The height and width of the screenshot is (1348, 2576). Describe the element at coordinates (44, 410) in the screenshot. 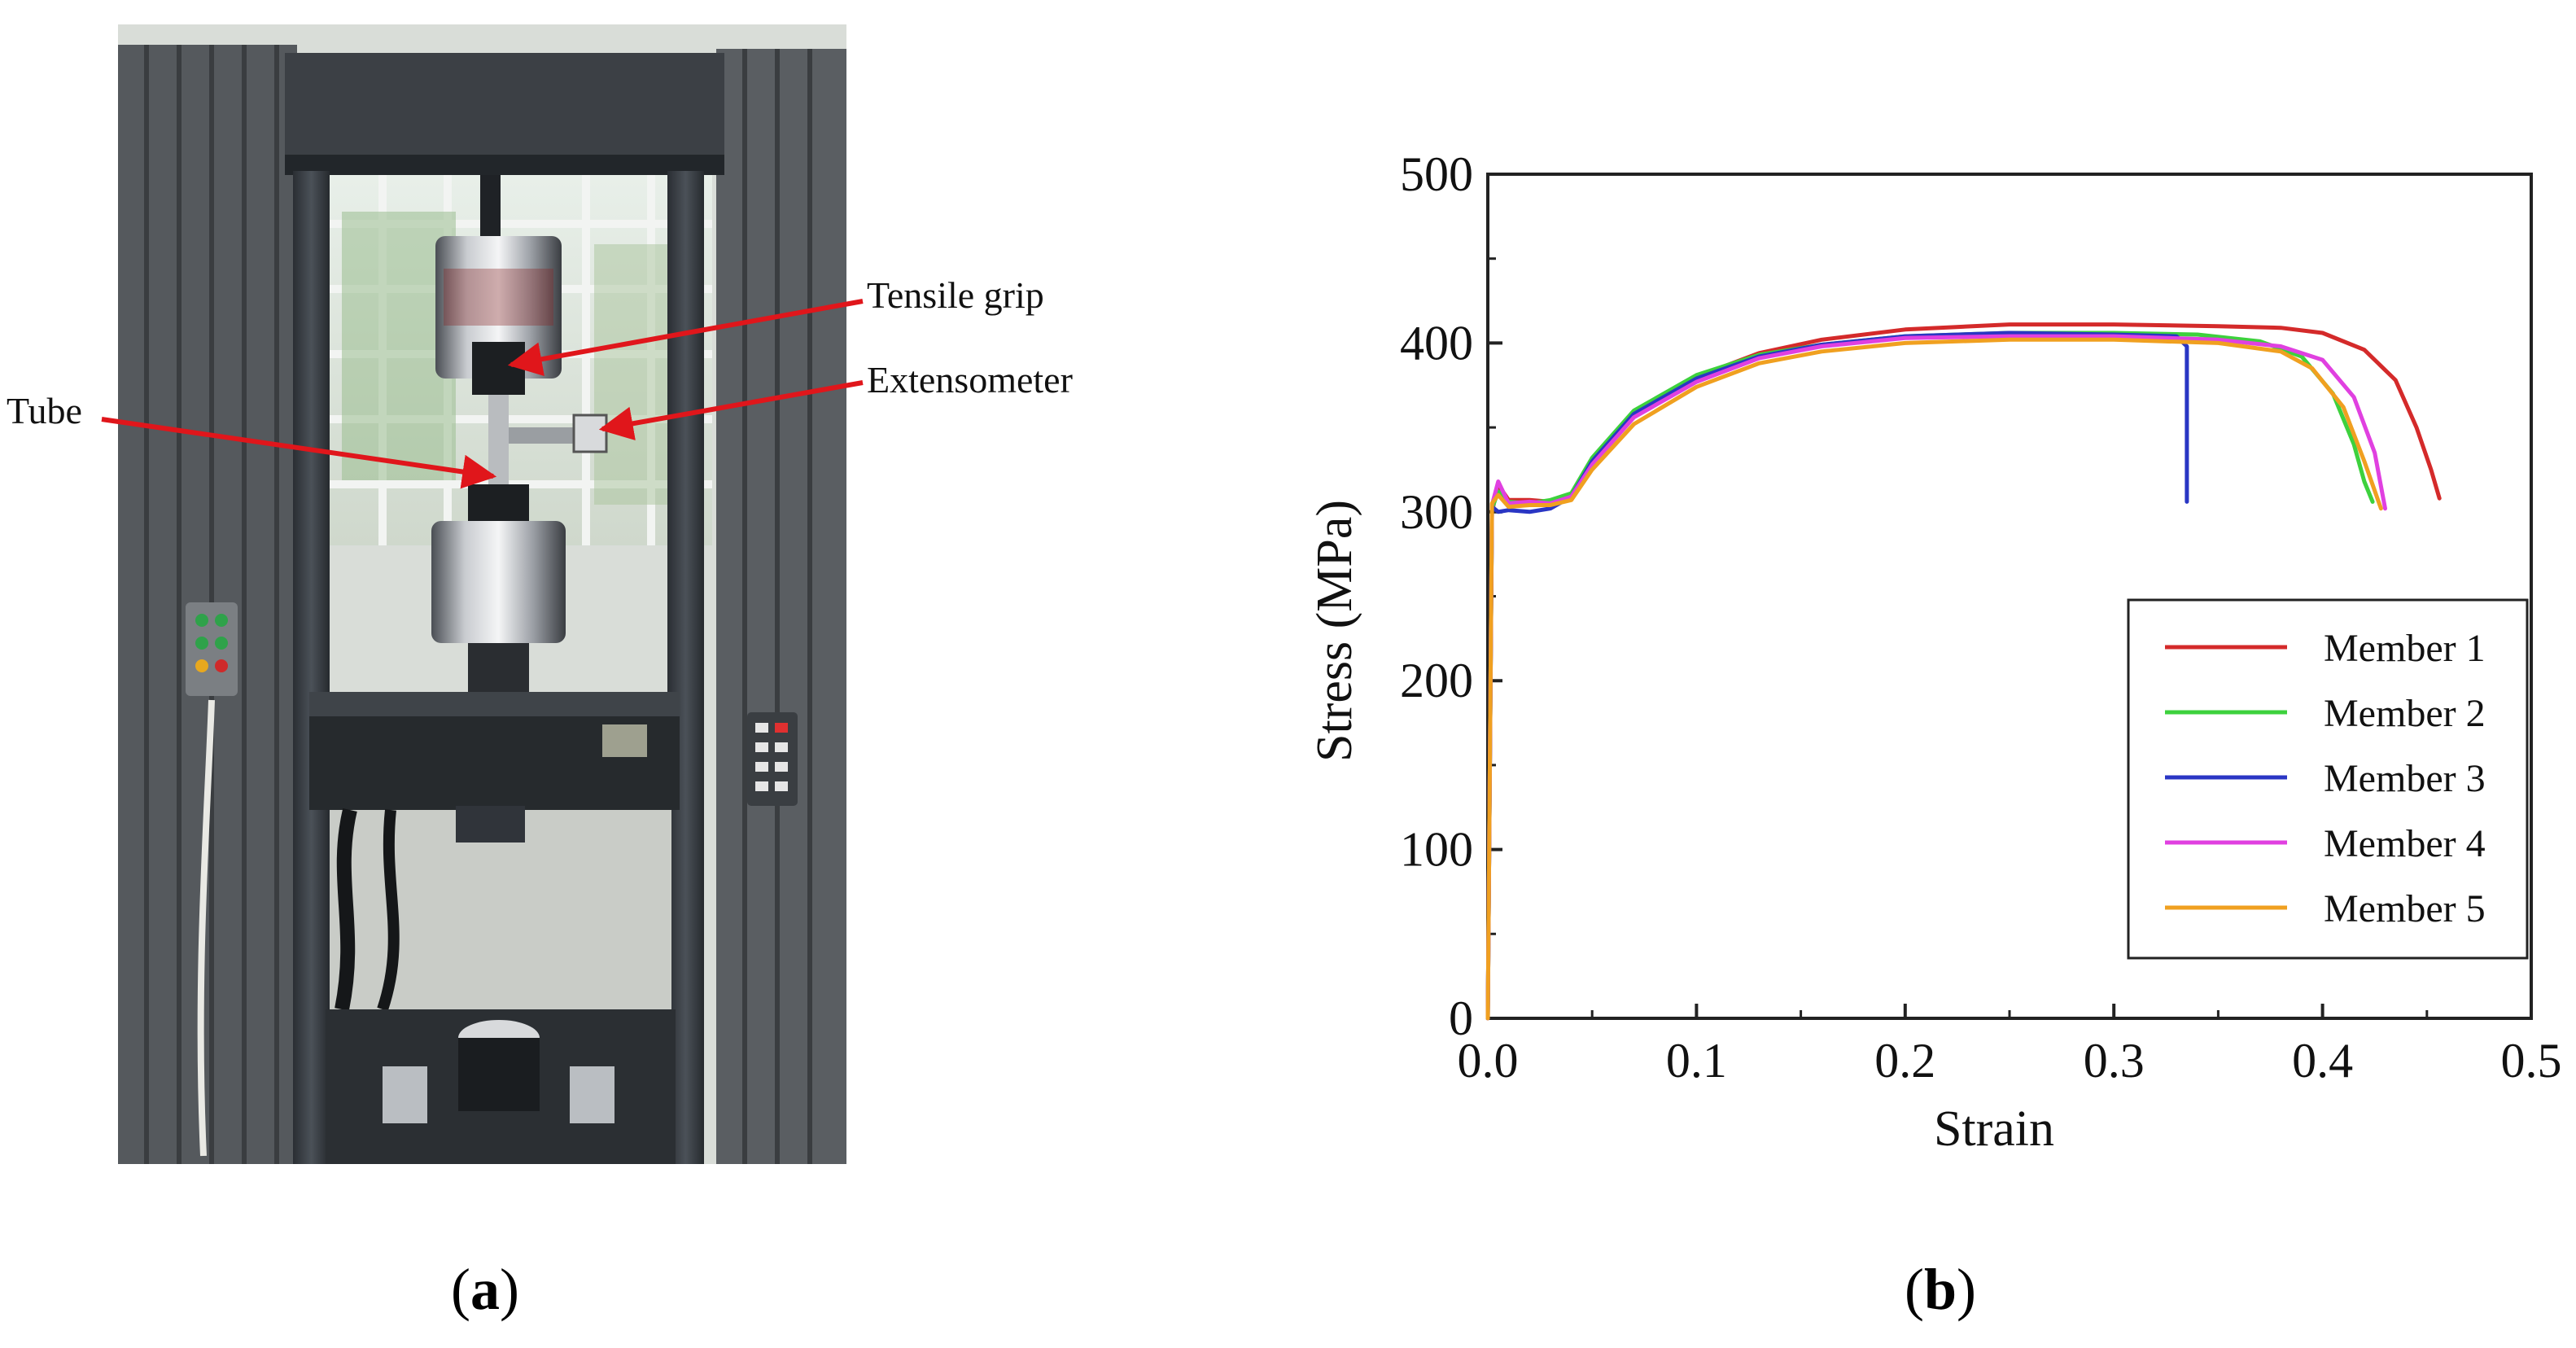

I see `tube-label: Tube` at that location.